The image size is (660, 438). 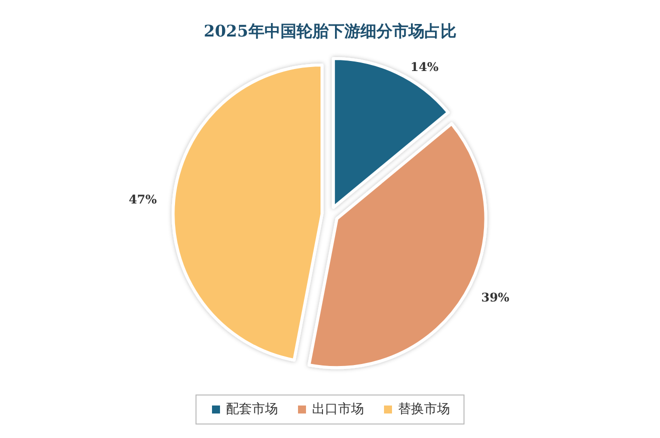 I want to click on legend-label: 配套市场, so click(x=252, y=409).